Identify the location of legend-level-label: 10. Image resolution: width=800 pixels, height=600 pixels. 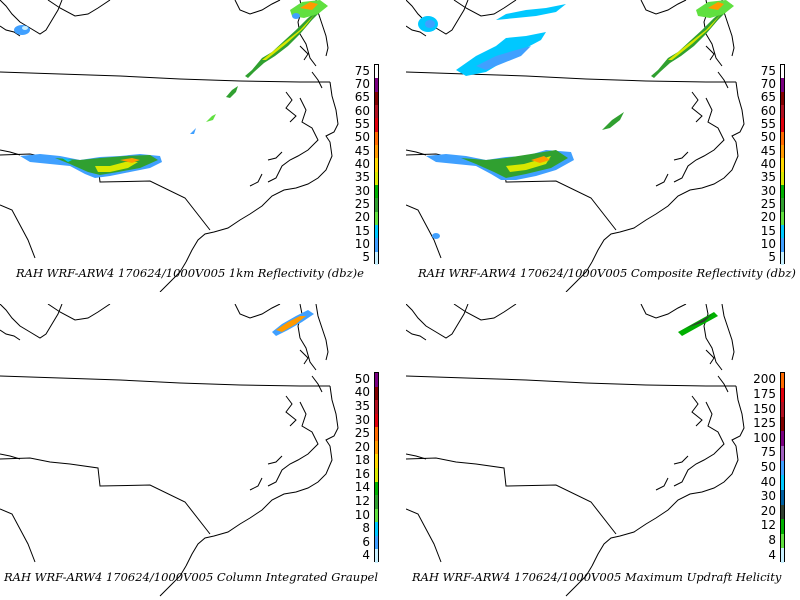
(768, 244).